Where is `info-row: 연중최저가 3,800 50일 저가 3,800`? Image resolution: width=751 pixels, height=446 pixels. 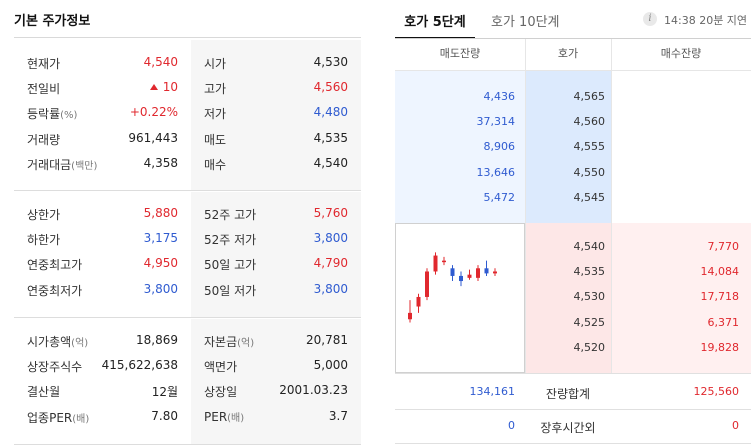 info-row: 연중최저가 3,800 50일 저가 3,800 is located at coordinates (180, 289).